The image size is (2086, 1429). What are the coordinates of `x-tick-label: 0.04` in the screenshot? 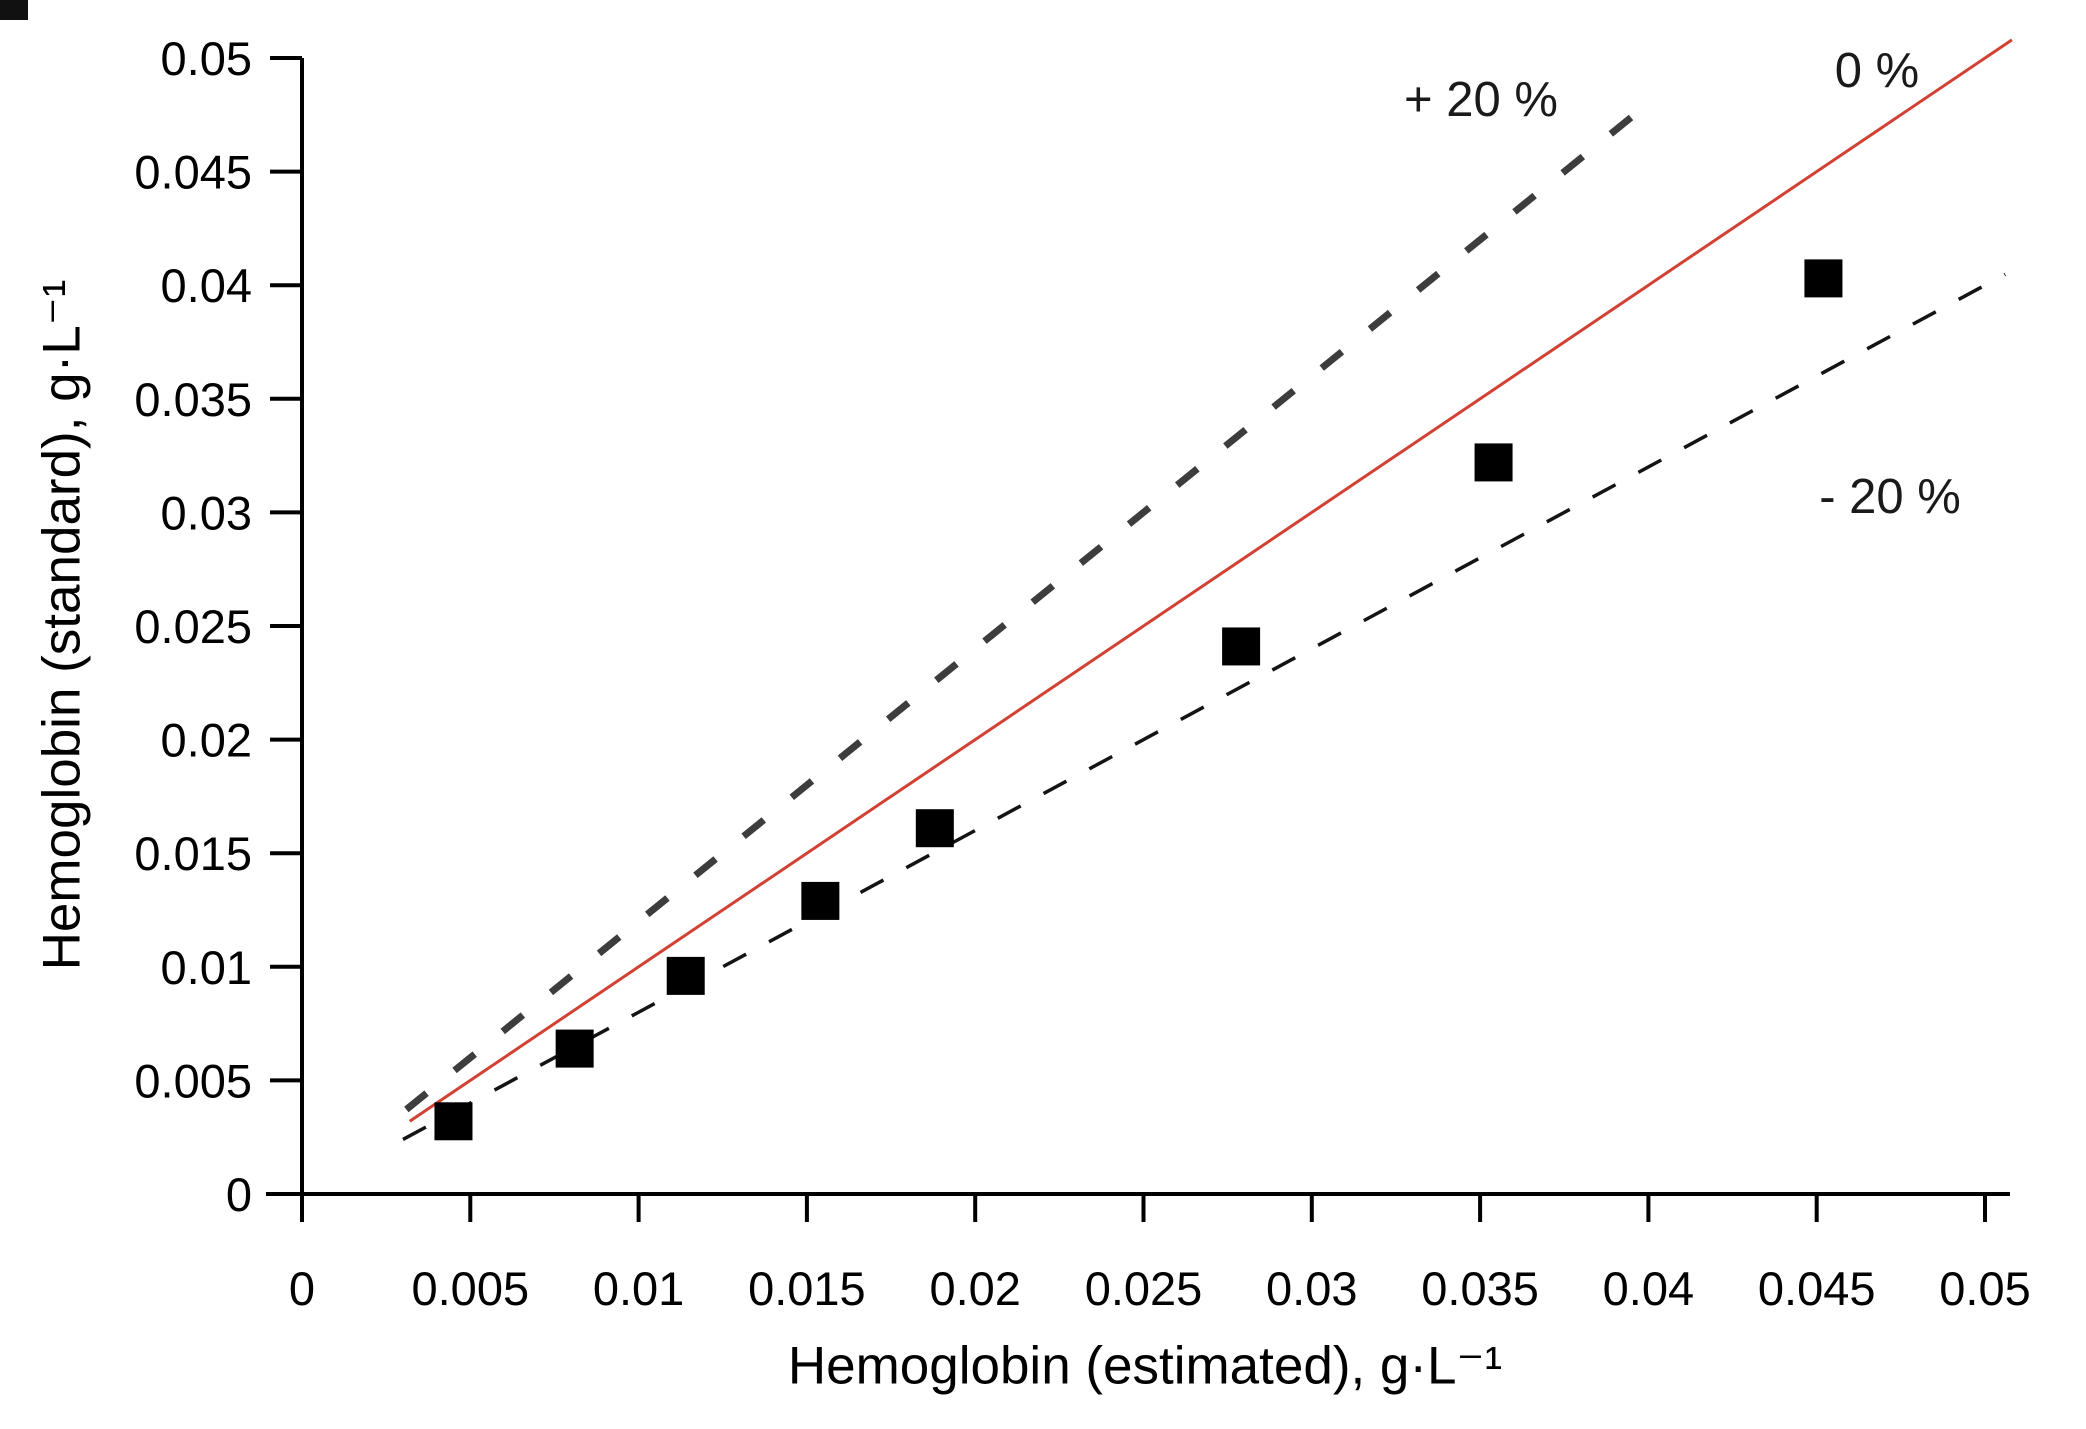 It's located at (1648, 1288).